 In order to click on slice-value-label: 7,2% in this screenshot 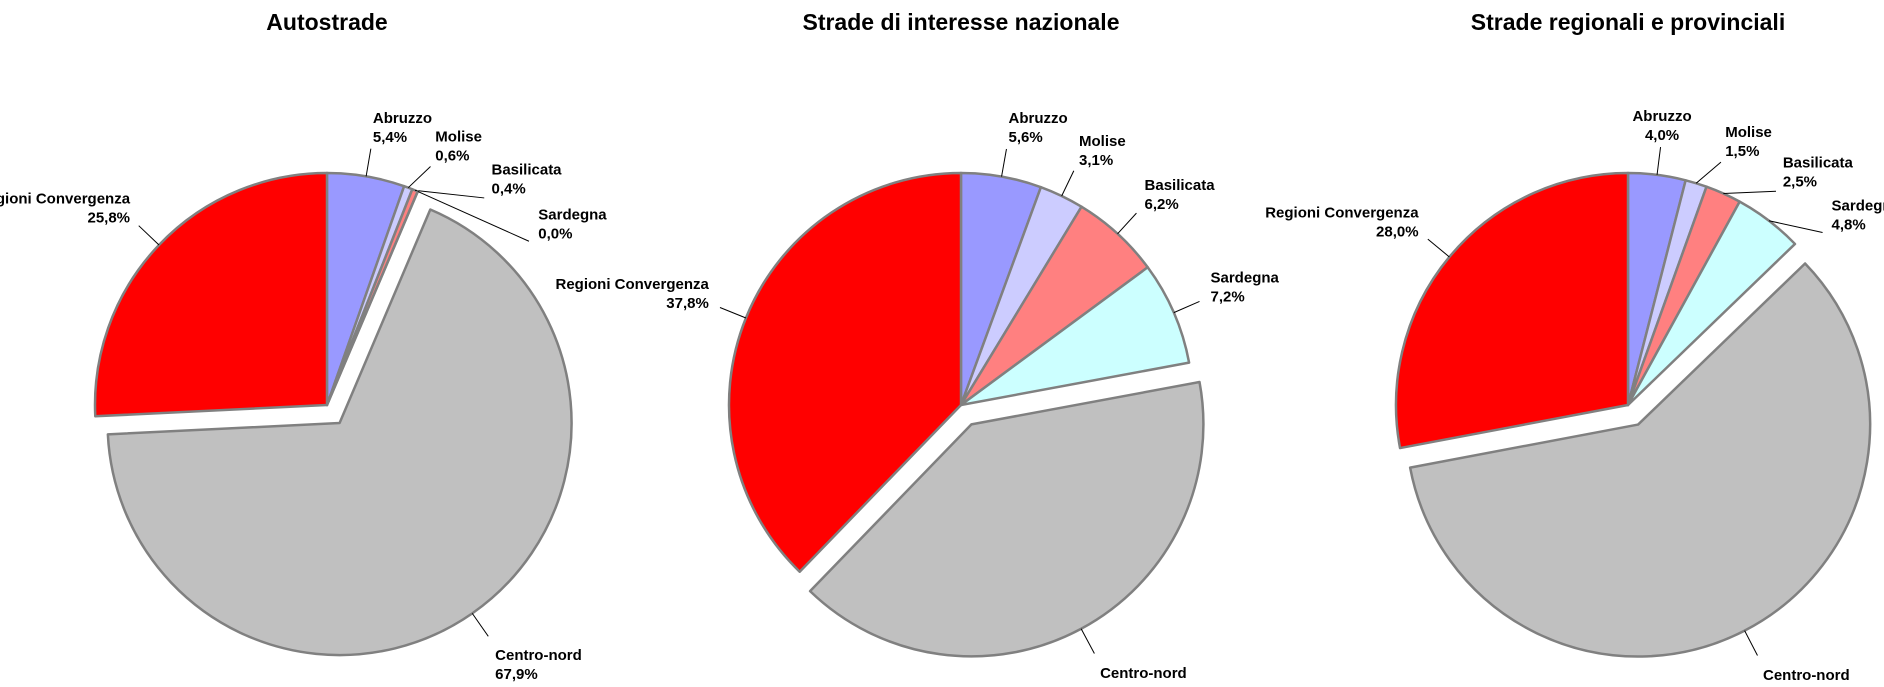, I will do `click(1228, 297)`.